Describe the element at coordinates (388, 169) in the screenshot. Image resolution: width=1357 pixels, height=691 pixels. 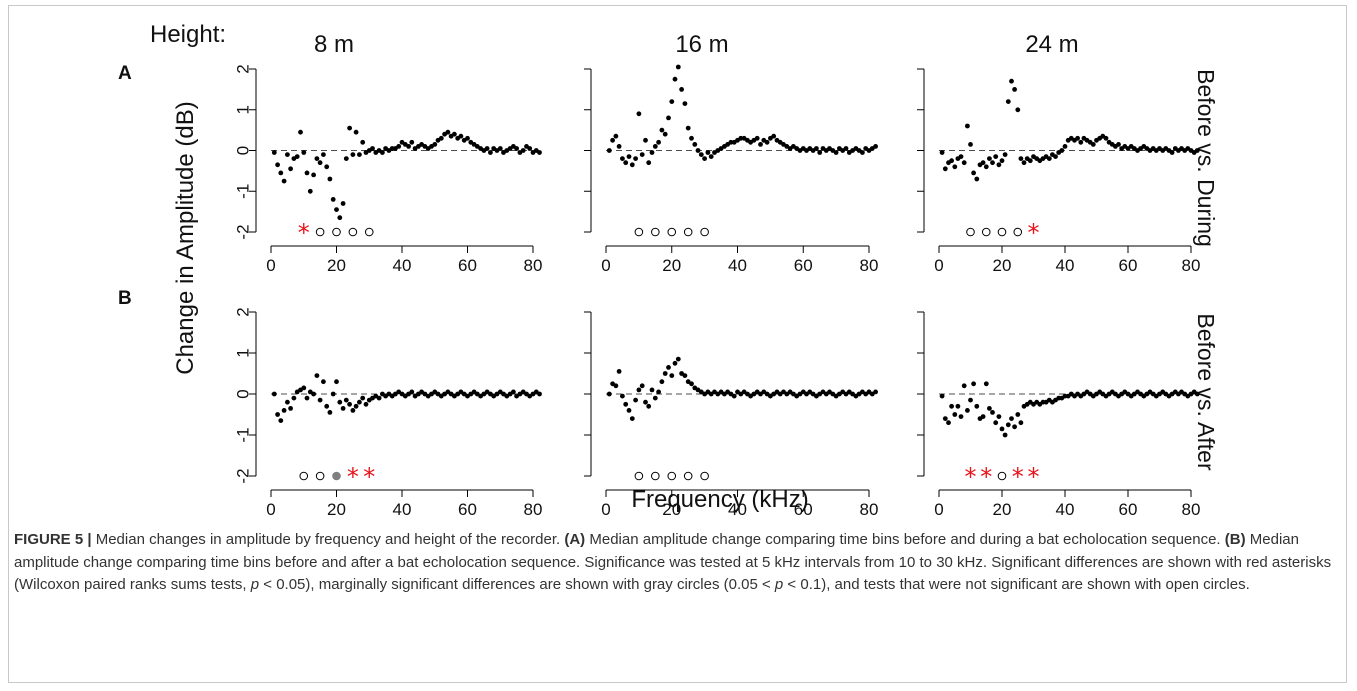
I see `panel-a-8m: 0 20 40 60 80 -2 -1 0 1 2 *` at that location.